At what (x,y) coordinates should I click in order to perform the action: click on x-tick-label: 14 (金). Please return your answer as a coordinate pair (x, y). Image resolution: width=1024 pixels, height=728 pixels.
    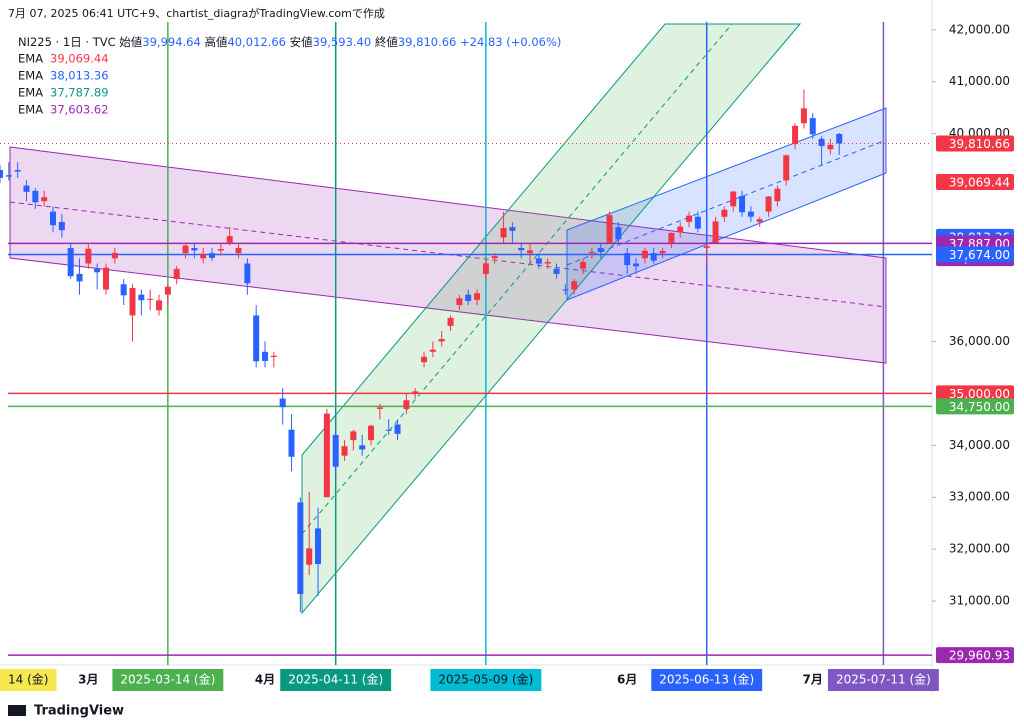
    Looking at the image, I should click on (28, 679).